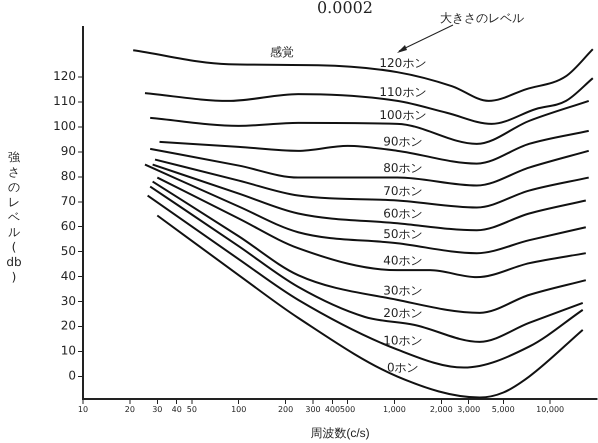  What do you see at coordinates (68, 175) in the screenshot?
I see `y-tick-label: 80` at bounding box center [68, 175].